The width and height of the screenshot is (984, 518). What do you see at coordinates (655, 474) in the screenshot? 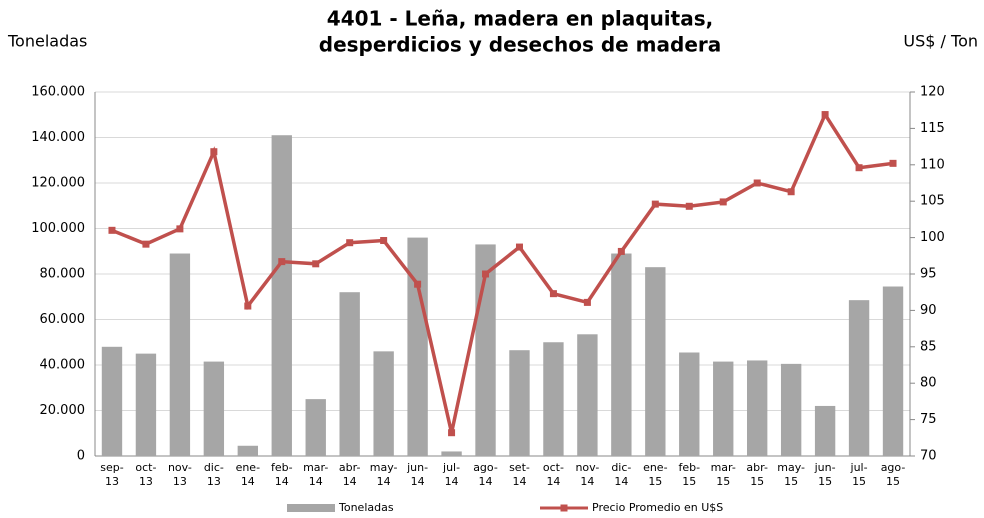
I see `x-tick-label: ene-15` at bounding box center [655, 474].